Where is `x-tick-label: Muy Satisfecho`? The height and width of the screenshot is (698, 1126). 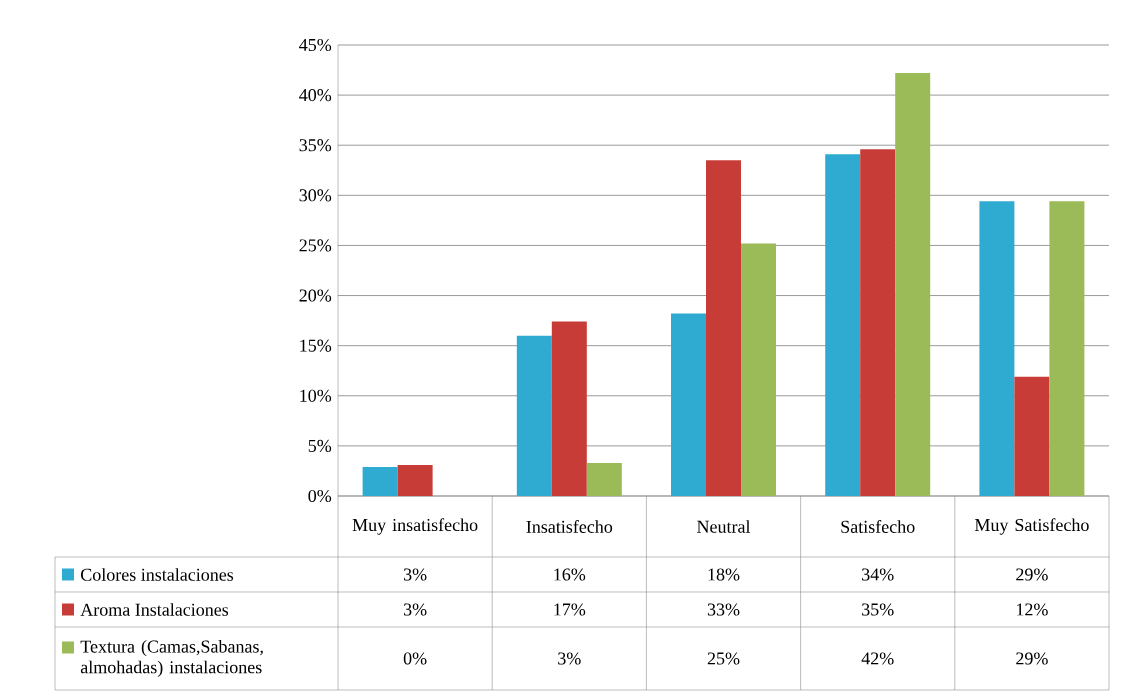 x-tick-label: Muy Satisfecho is located at coordinates (1031, 526).